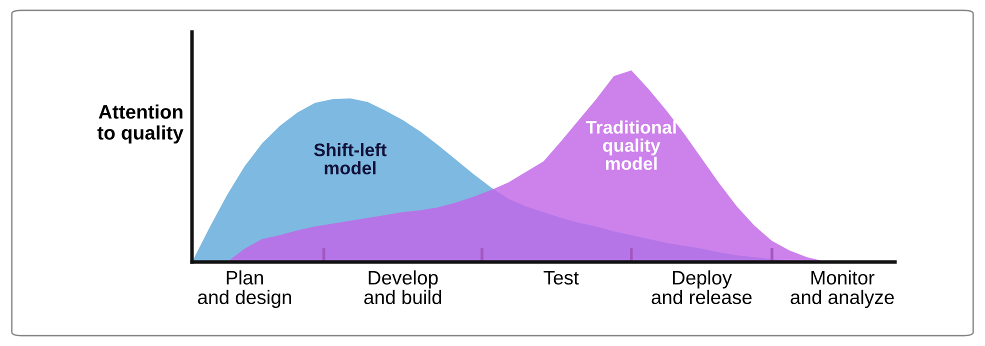 This screenshot has height=346, width=985. I want to click on series-label: Shift-left model, so click(350, 158).